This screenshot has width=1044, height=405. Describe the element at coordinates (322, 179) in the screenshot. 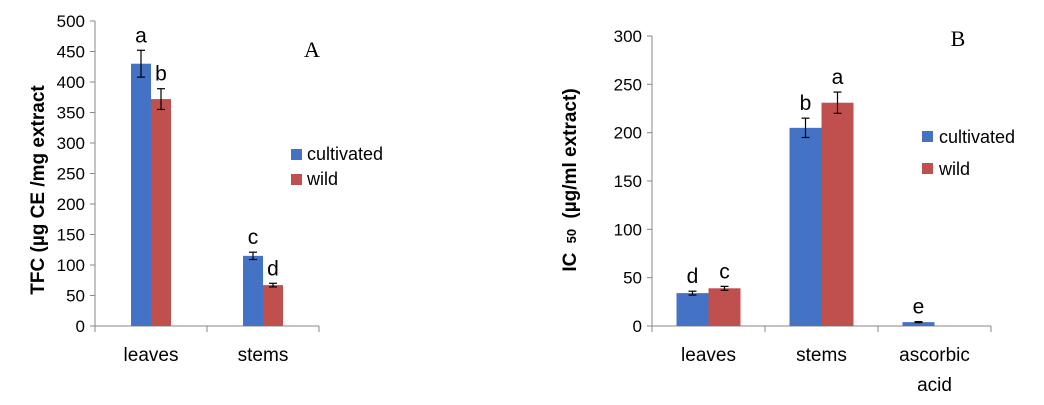

I see `chart-a-legend-label-wild: wild` at that location.